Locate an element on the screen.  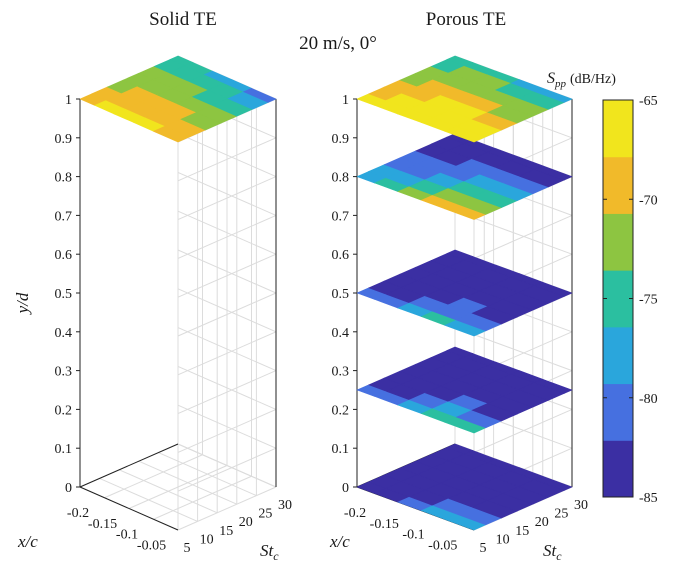
solid-te-slices is located at coordinates (178, 99).